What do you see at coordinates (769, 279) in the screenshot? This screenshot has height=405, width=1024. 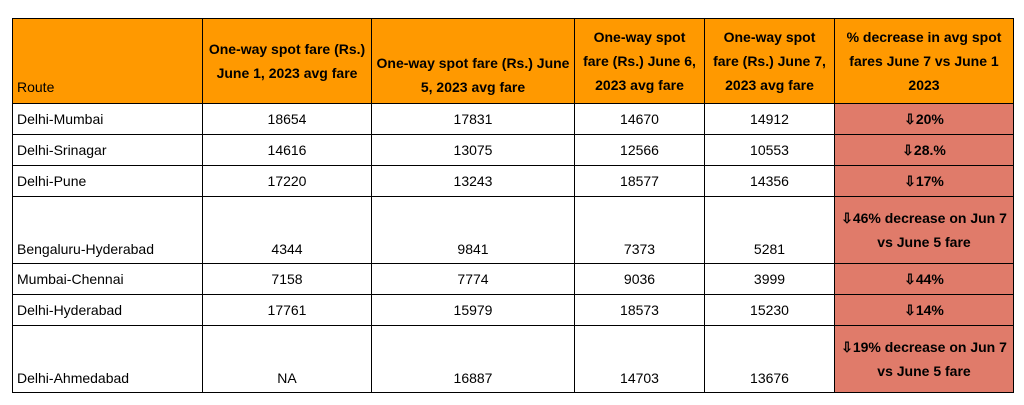 I see `fare-june7-cell: 3999` at bounding box center [769, 279].